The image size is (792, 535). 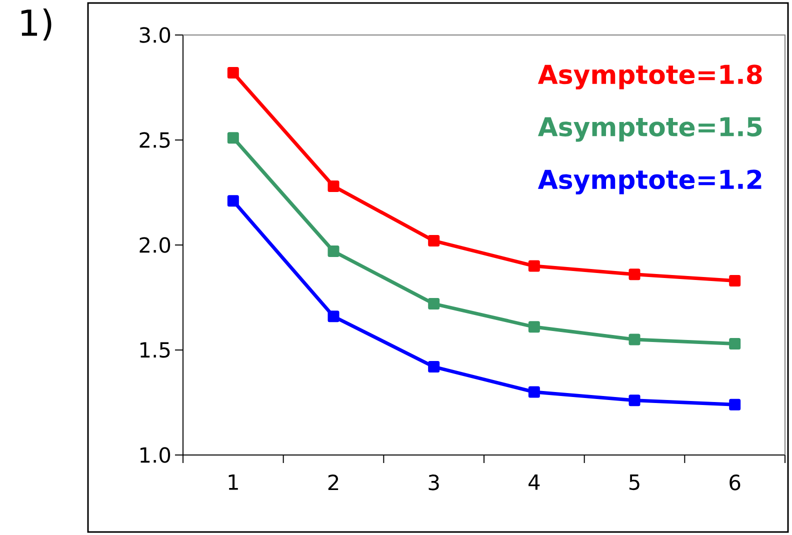 What do you see at coordinates (36, 24) in the screenshot?
I see `text: 1)` at bounding box center [36, 24].